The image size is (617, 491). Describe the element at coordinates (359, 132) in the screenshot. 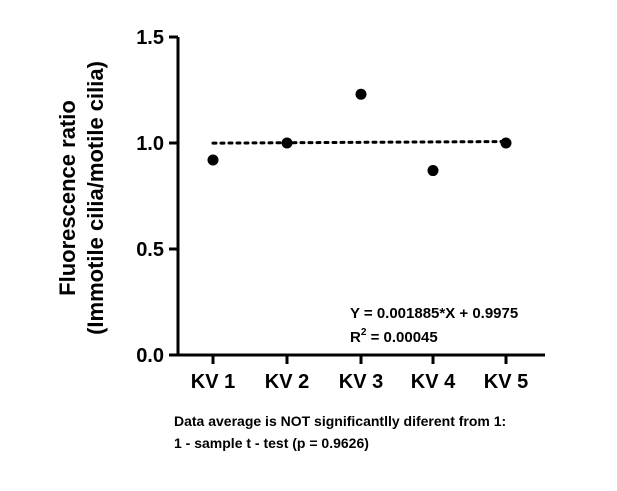

I see `data-points` at that location.